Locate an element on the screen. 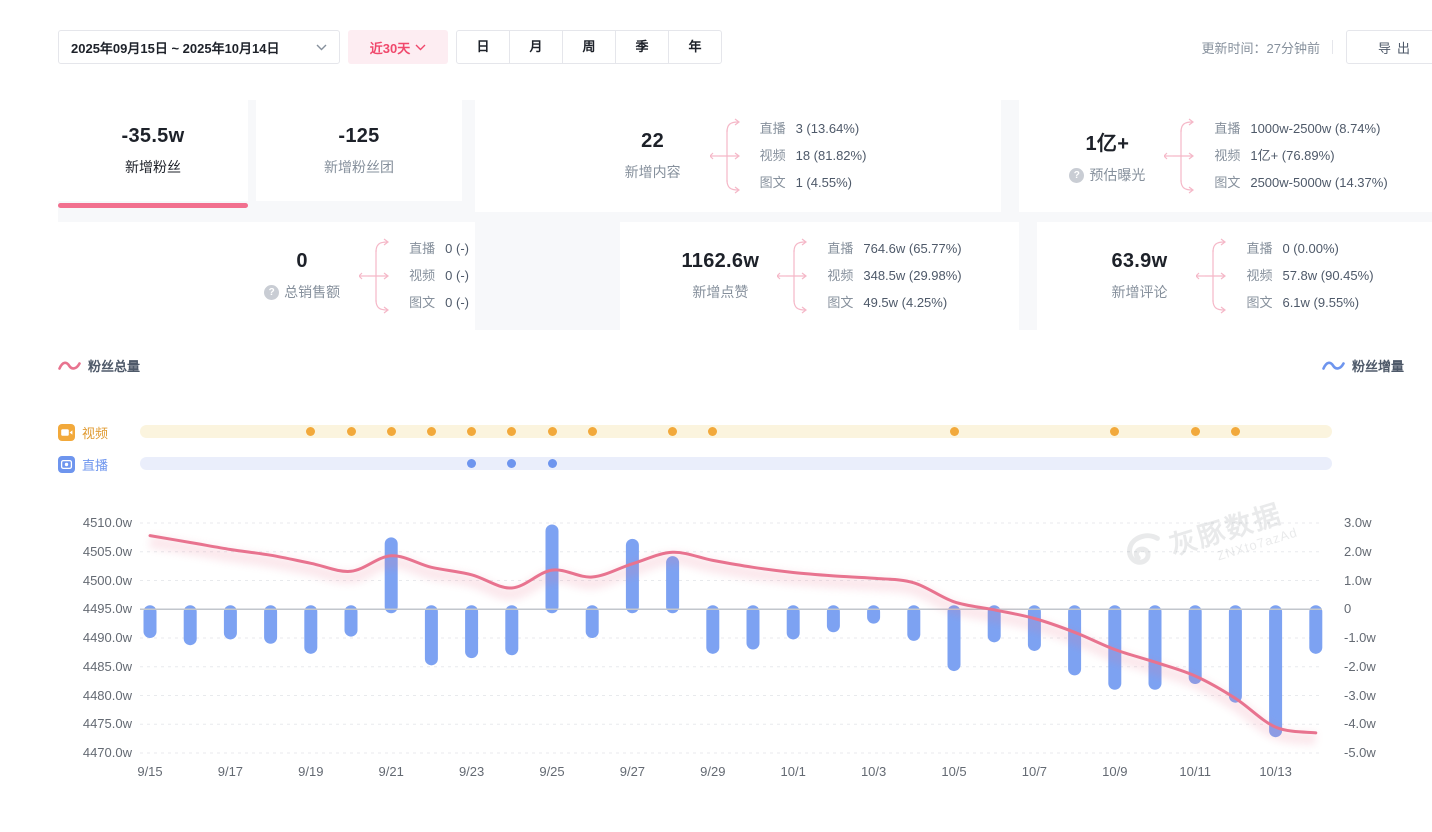  video-dot-9/28 is located at coordinates (673, 431).